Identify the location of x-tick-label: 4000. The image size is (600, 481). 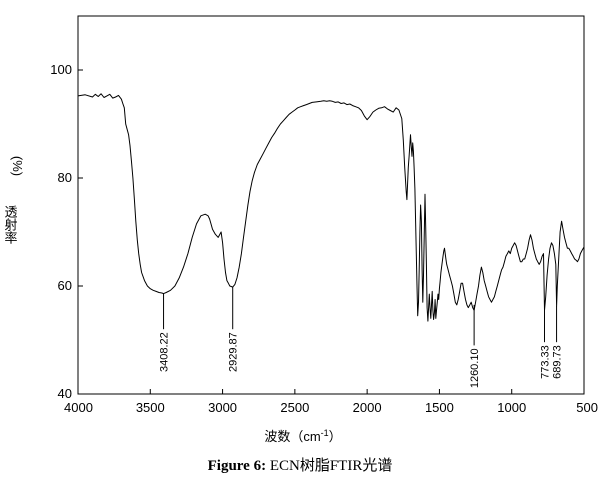
(78, 407).